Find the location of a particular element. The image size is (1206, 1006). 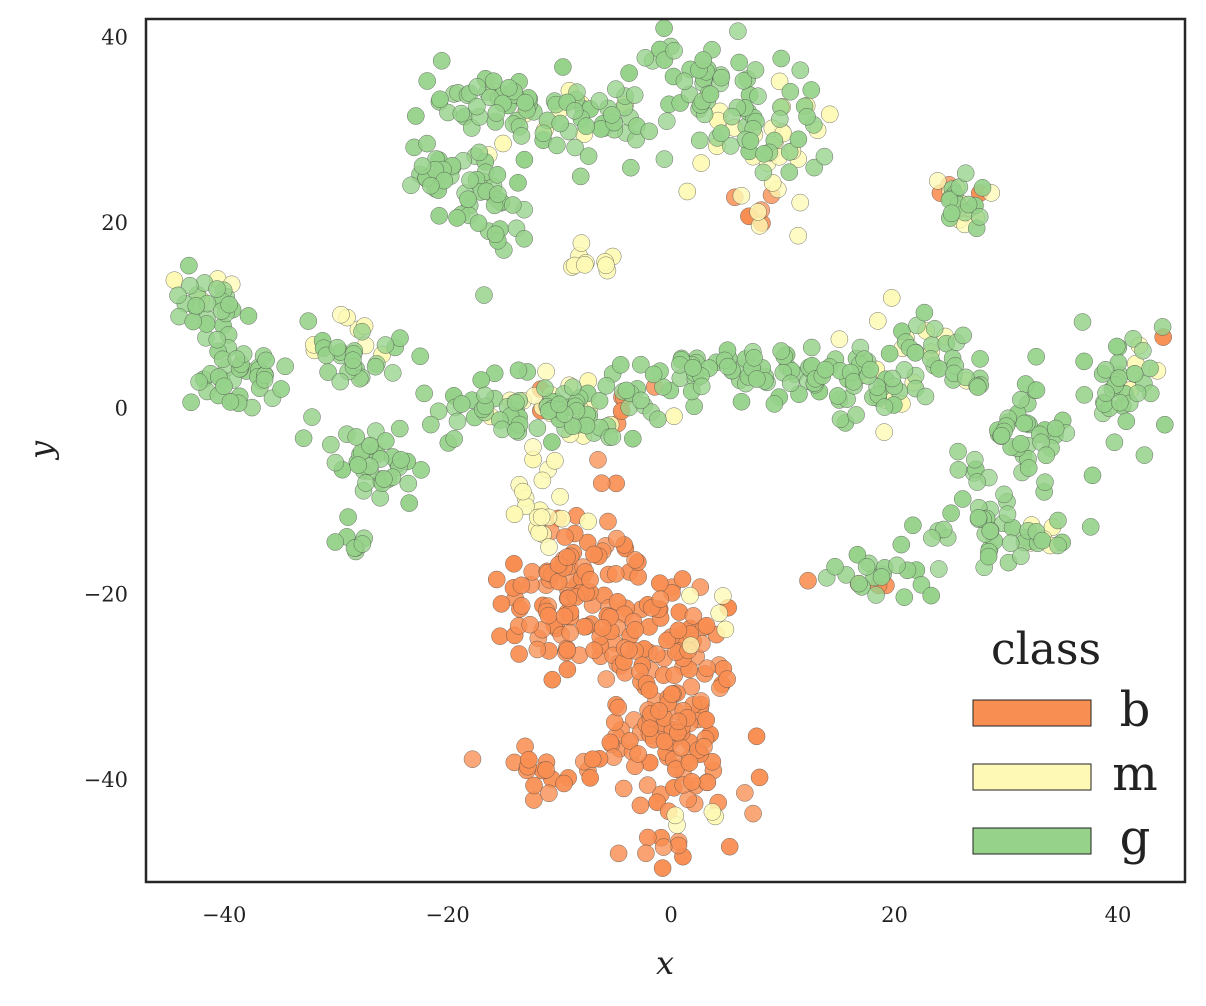

legend-label-m: m is located at coordinates (1135, 774).